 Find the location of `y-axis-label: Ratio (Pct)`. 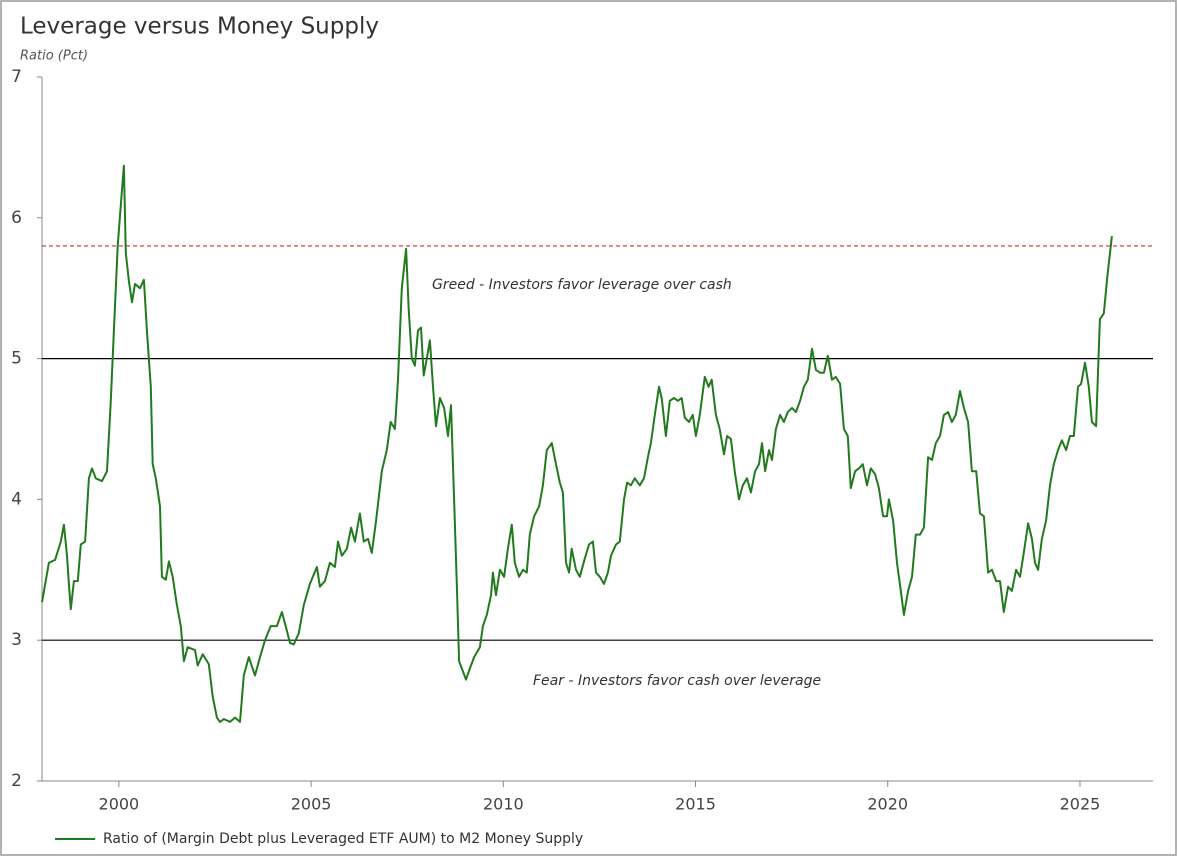

y-axis-label: Ratio (Pct) is located at coordinates (54, 56).